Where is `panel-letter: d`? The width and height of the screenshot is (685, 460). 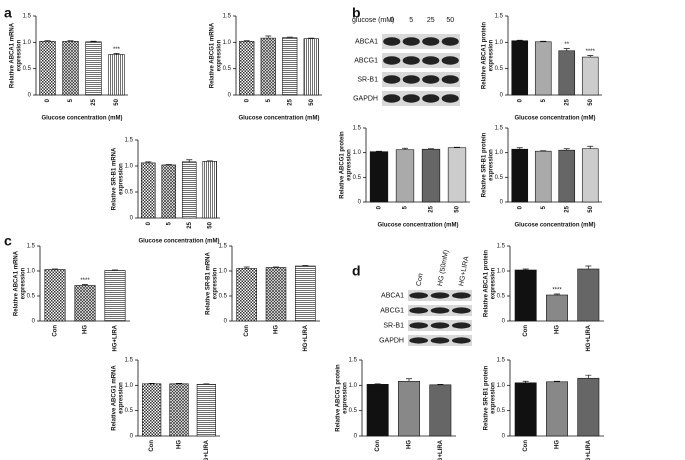
panel-letter: d is located at coordinates (356, 271).